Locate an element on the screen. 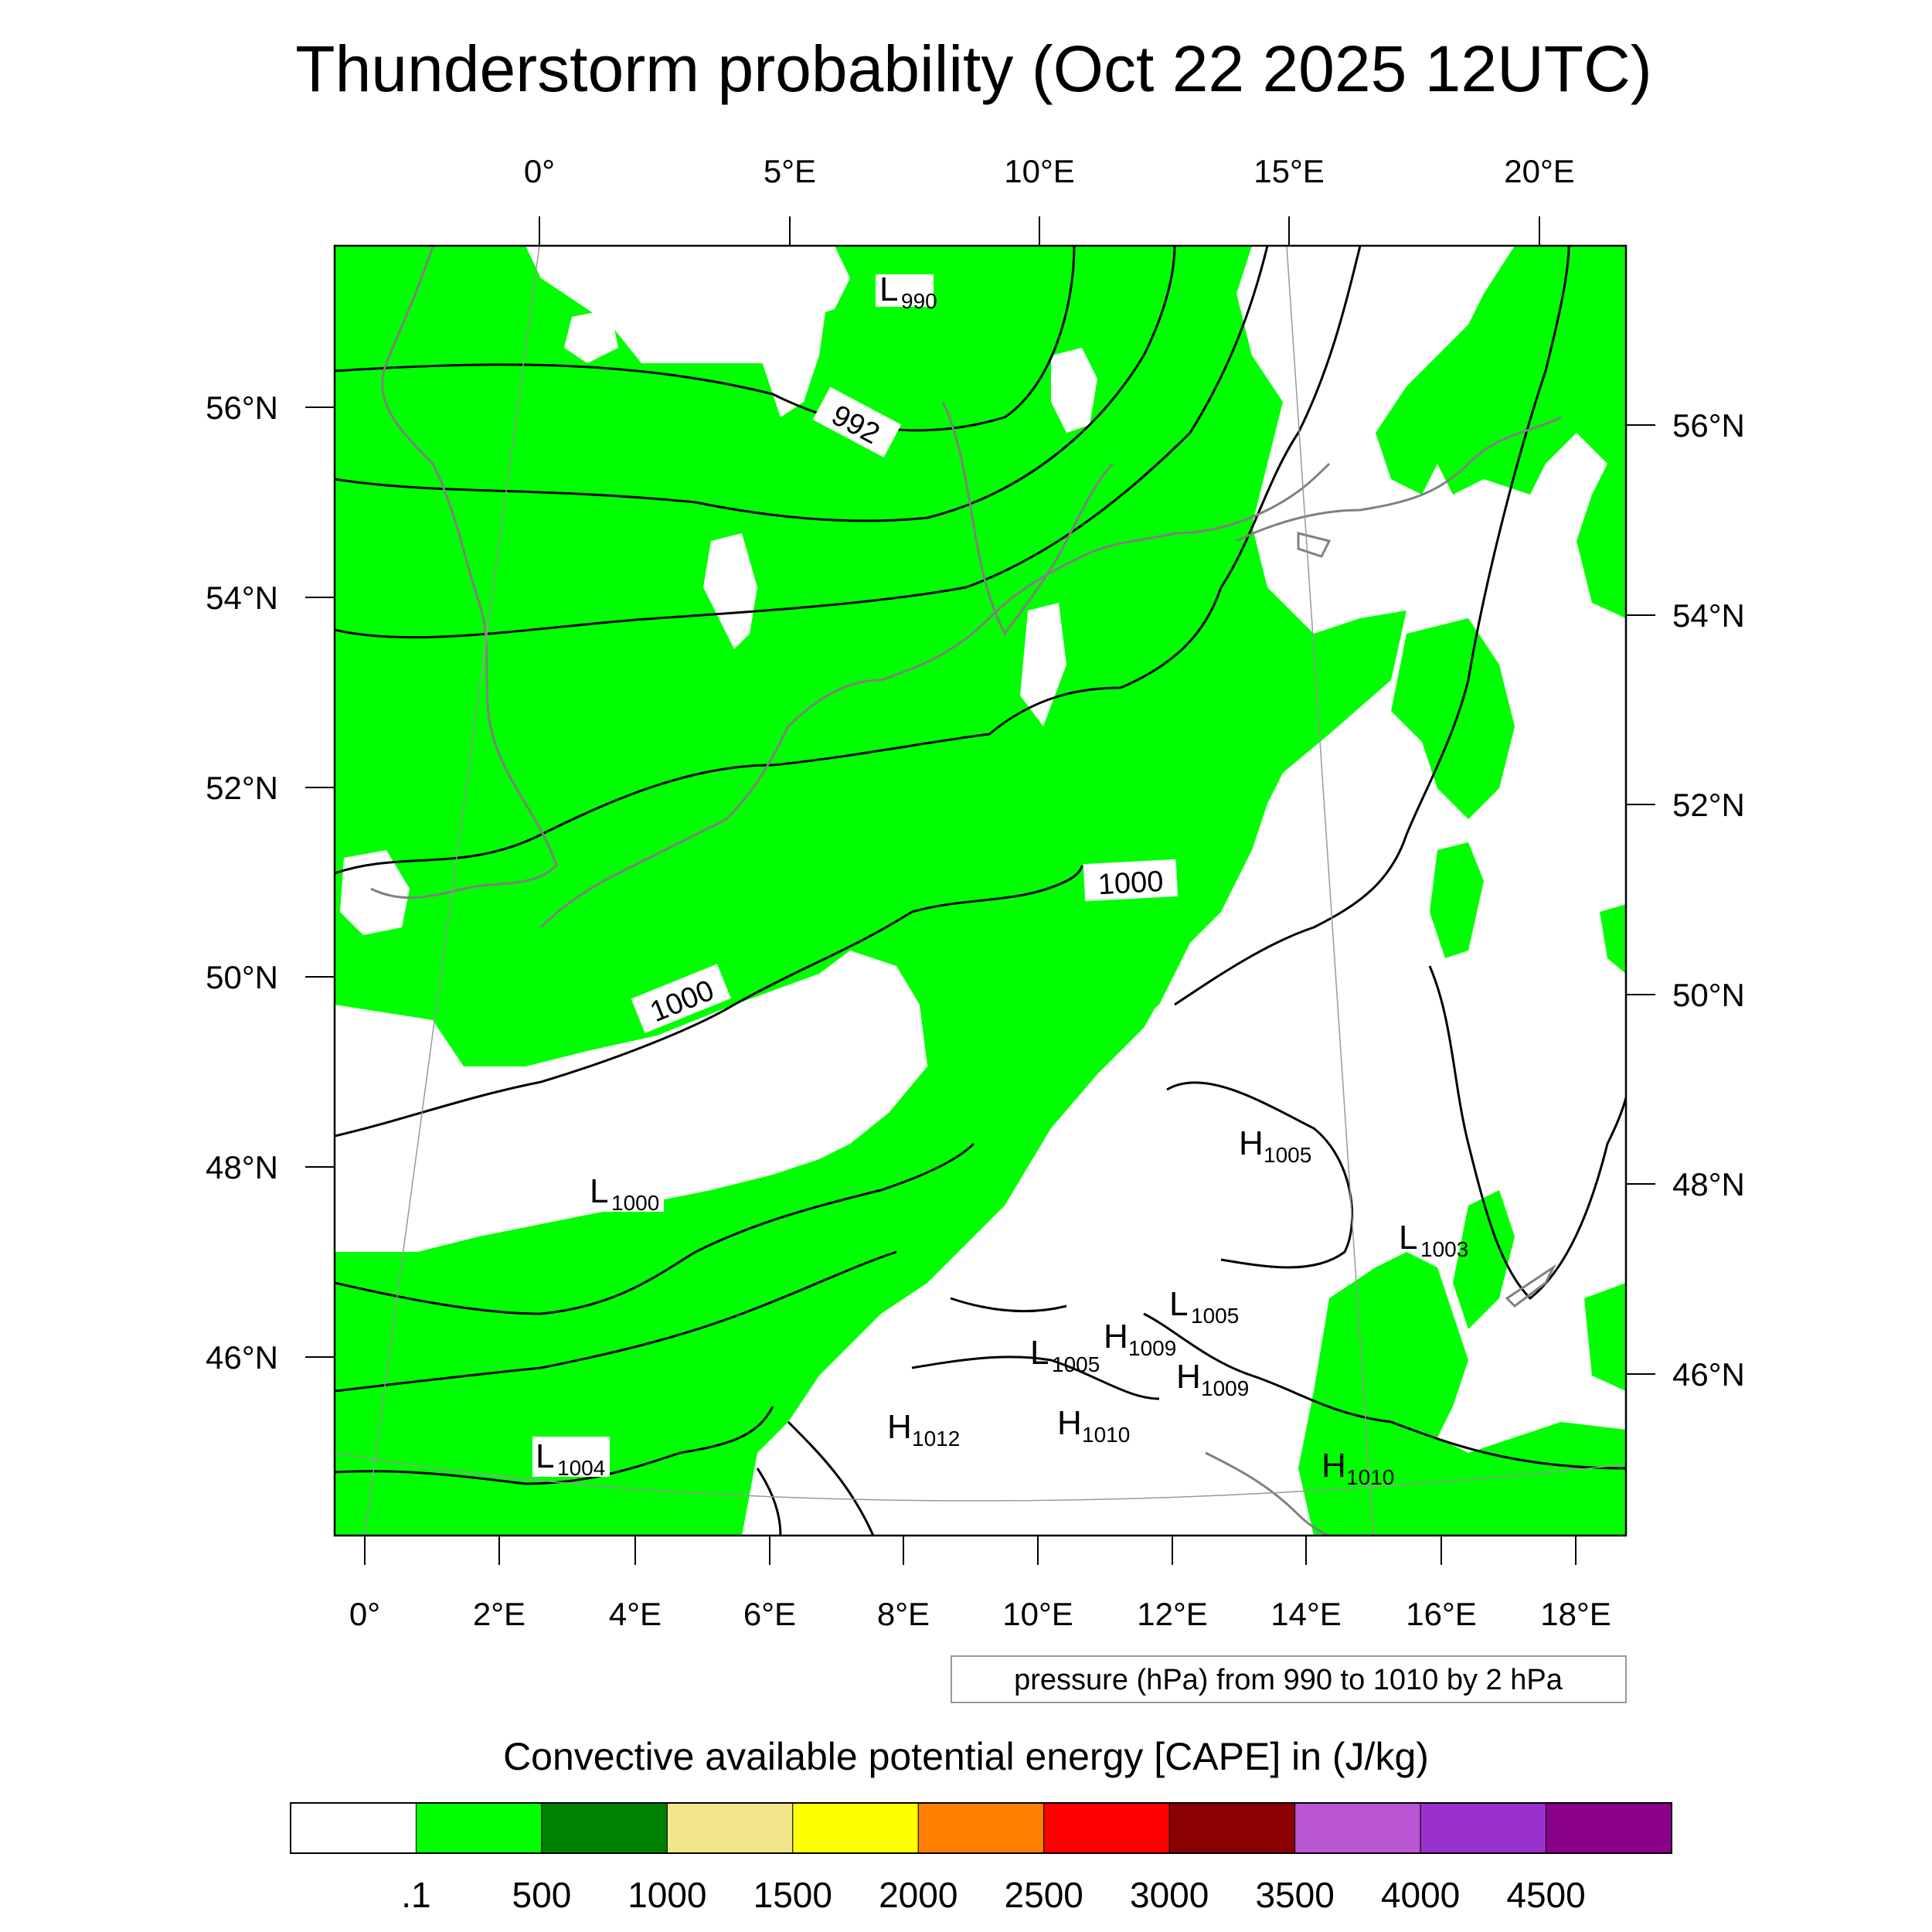 The width and height of the screenshot is (1932, 1932). left-lat-label: 50°N is located at coordinates (242, 977).